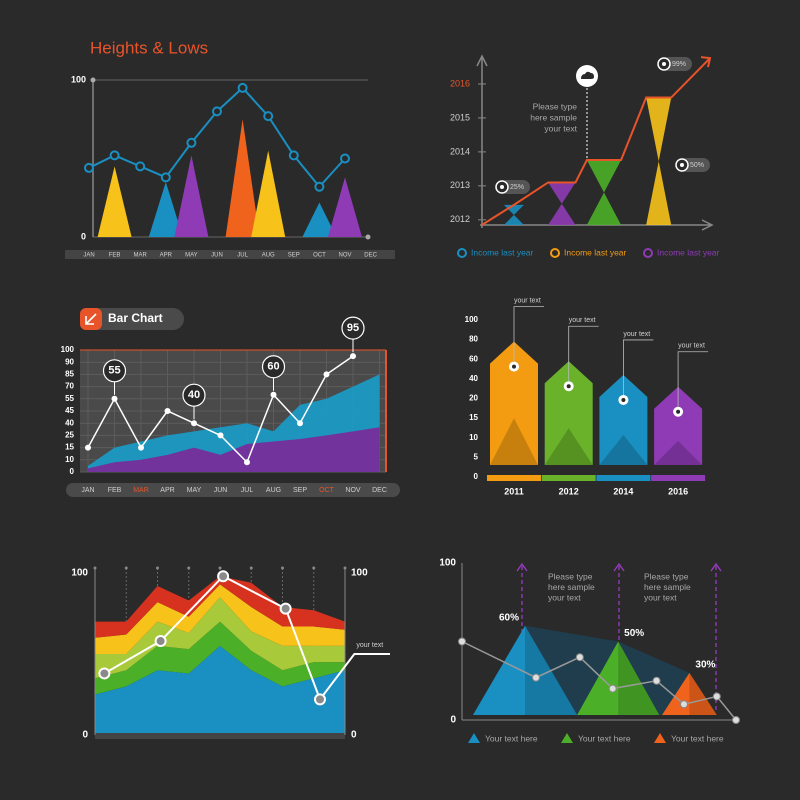 The image size is (800, 800). Describe the element at coordinates (460, 219) in the screenshot. I see `y-tick-label: 2012` at that location.